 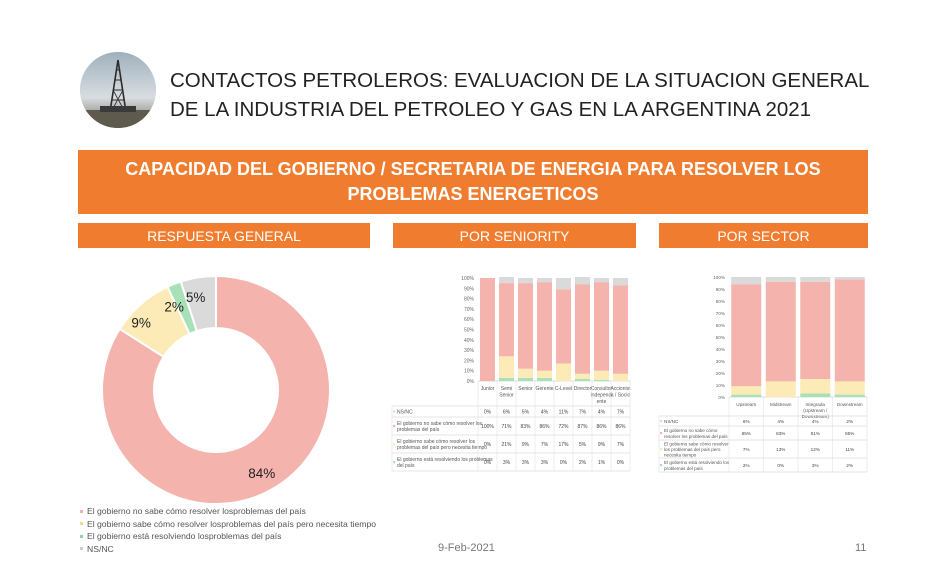 What do you see at coordinates (602, 396) in the screenshot?
I see `category-label: independi` at bounding box center [602, 396].